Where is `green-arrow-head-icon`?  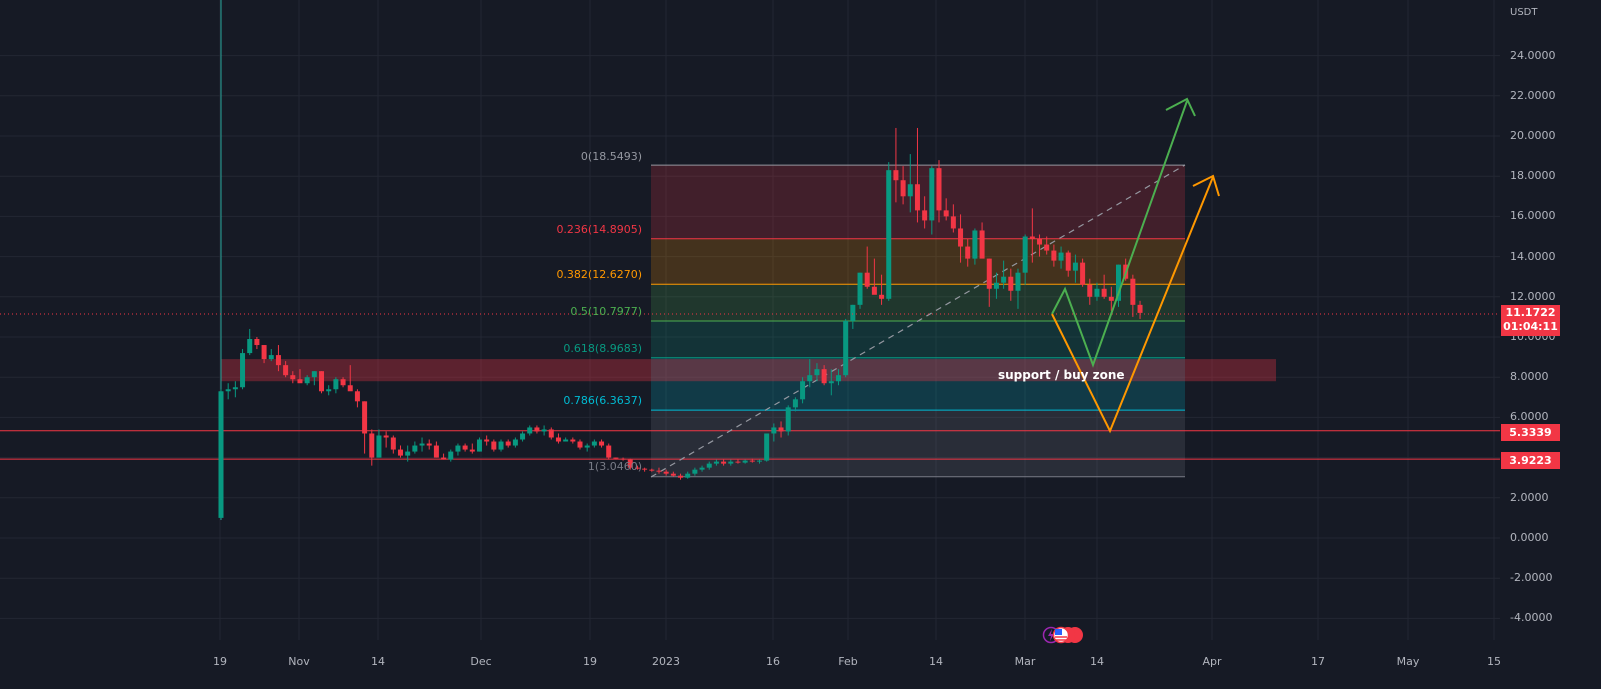 green-arrow-head-icon is located at coordinates (1180, 107).